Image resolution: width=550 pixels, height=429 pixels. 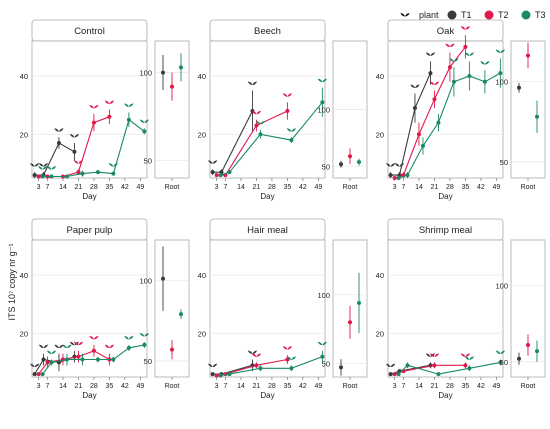 I want to click on legend-plant-label: plant, so click(x=429, y=15).